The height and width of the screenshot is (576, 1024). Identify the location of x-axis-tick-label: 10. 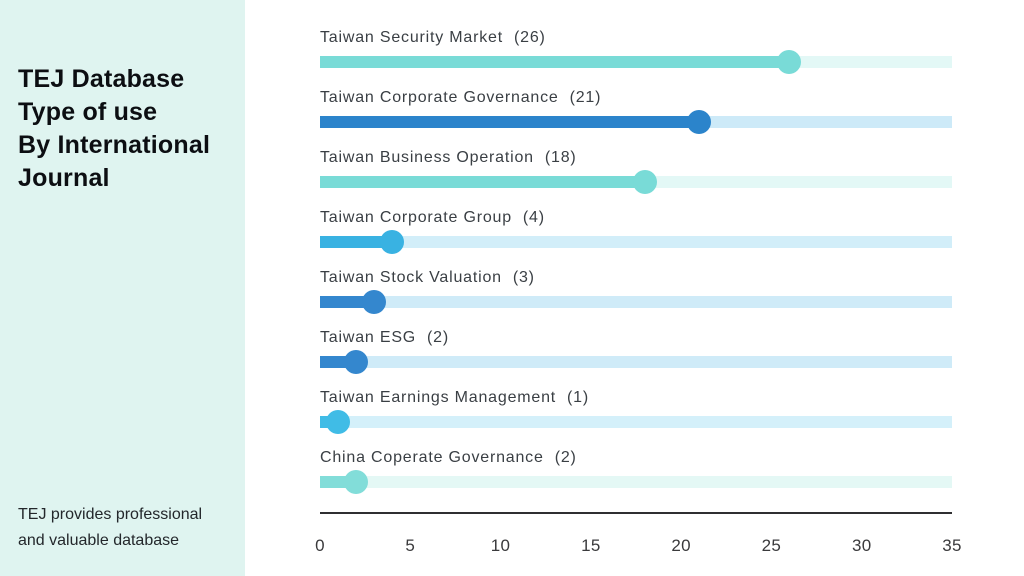
(500, 545).